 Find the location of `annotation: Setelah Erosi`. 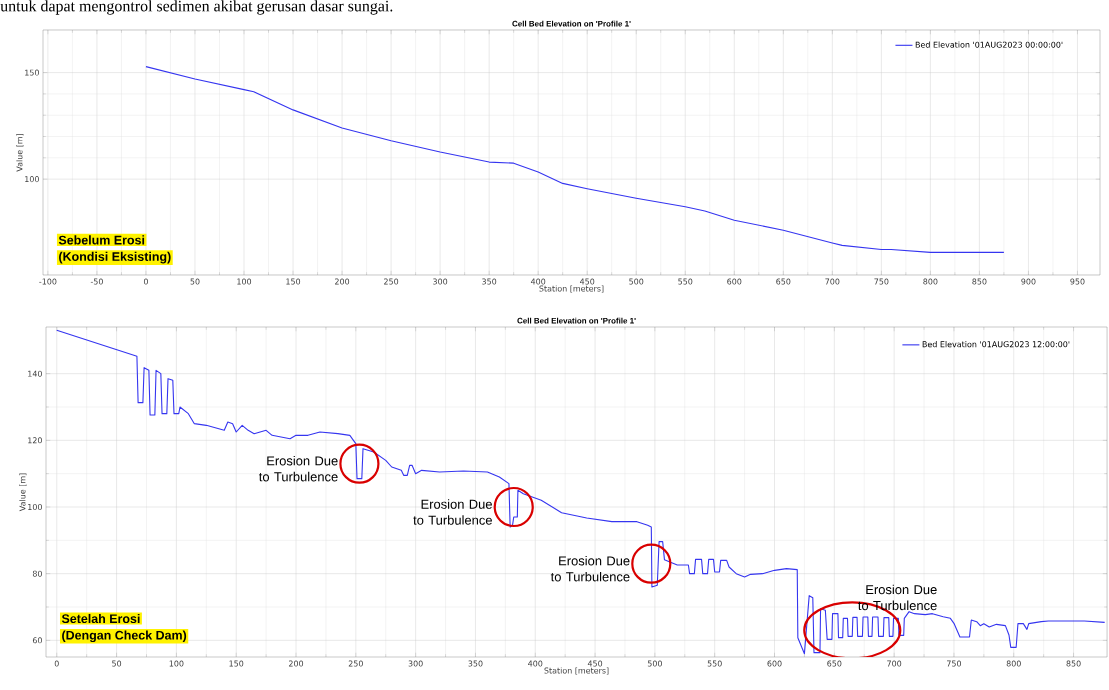

annotation: Setelah Erosi is located at coordinates (100, 618).